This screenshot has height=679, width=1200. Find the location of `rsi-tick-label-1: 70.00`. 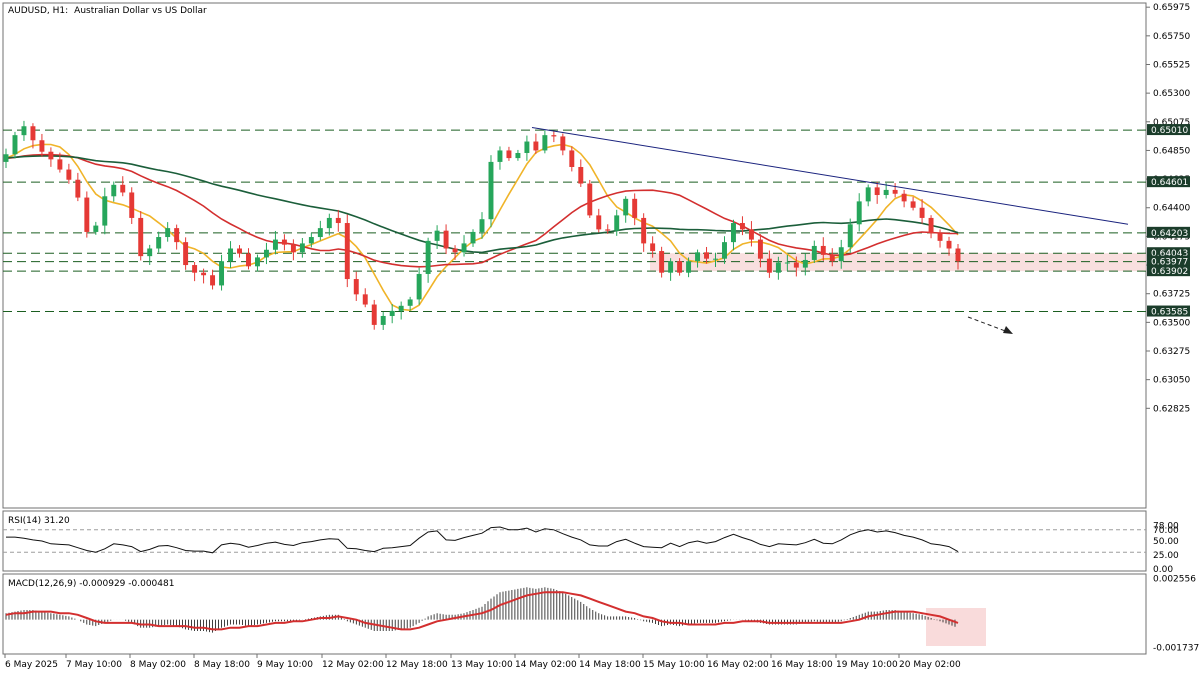

rsi-tick-label-1: 70.00 is located at coordinates (1166, 531).